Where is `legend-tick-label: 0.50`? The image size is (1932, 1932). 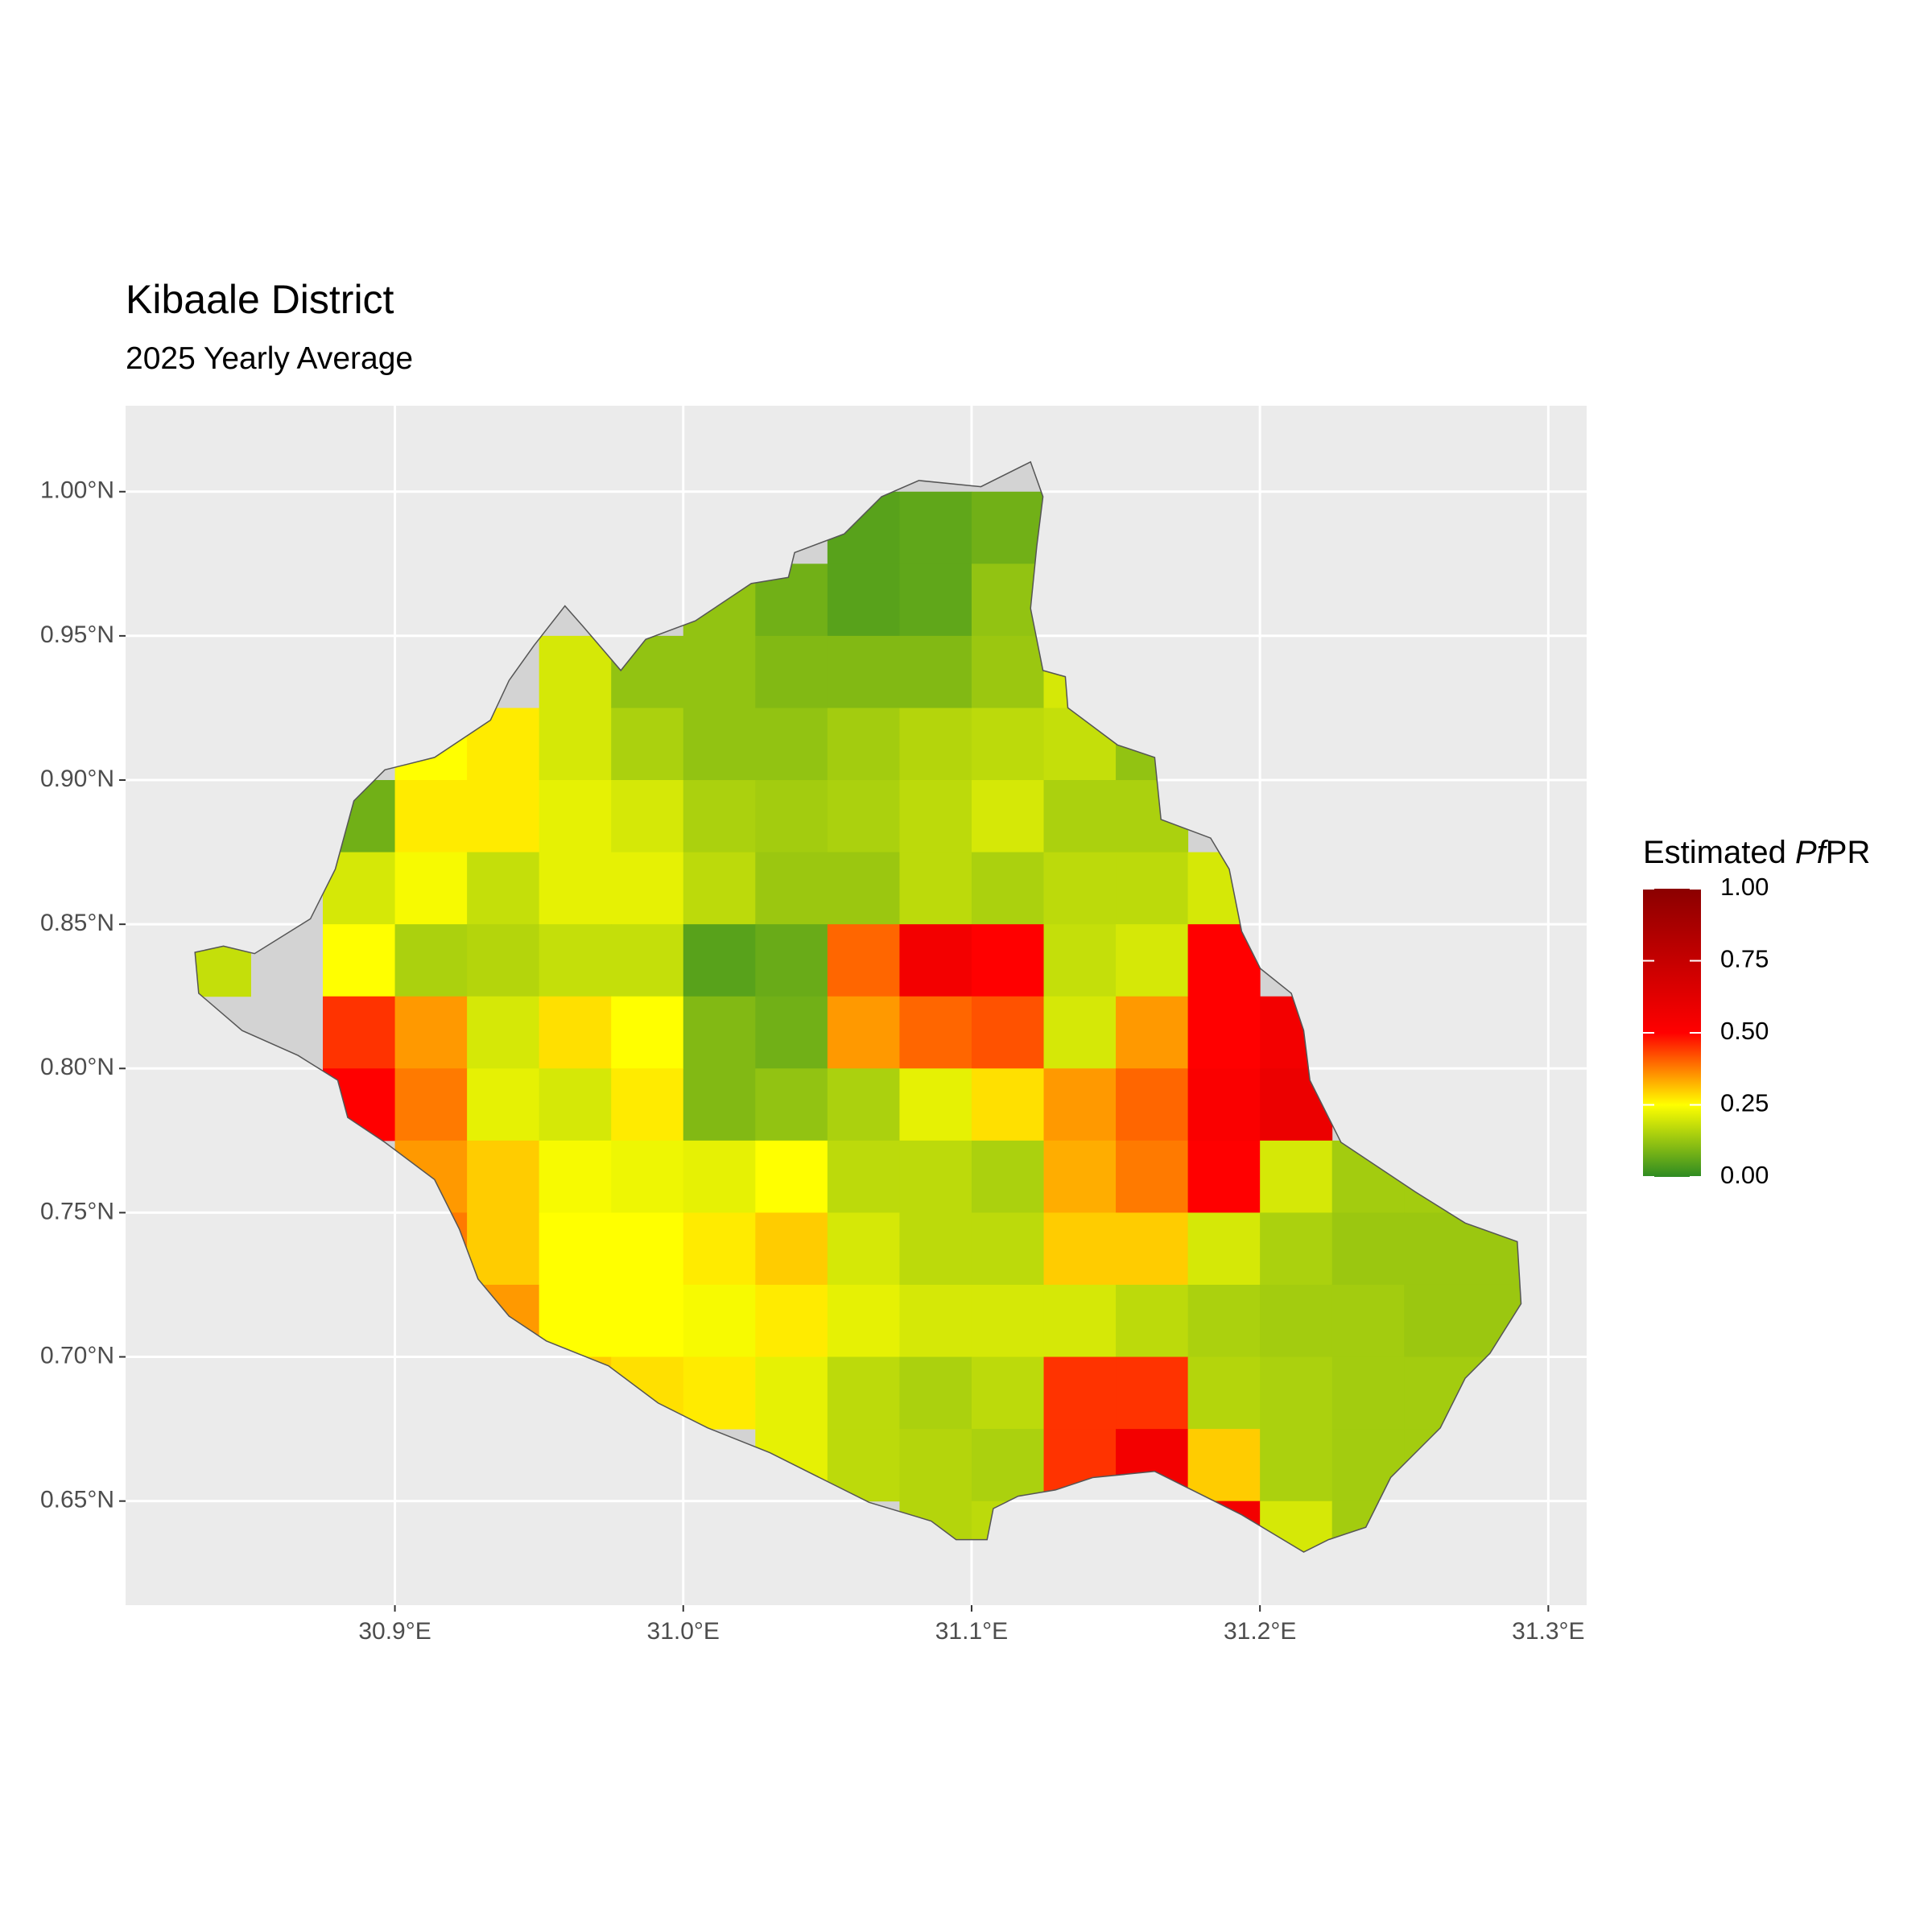
legend-tick-label: 0.50 is located at coordinates (1744, 1031).